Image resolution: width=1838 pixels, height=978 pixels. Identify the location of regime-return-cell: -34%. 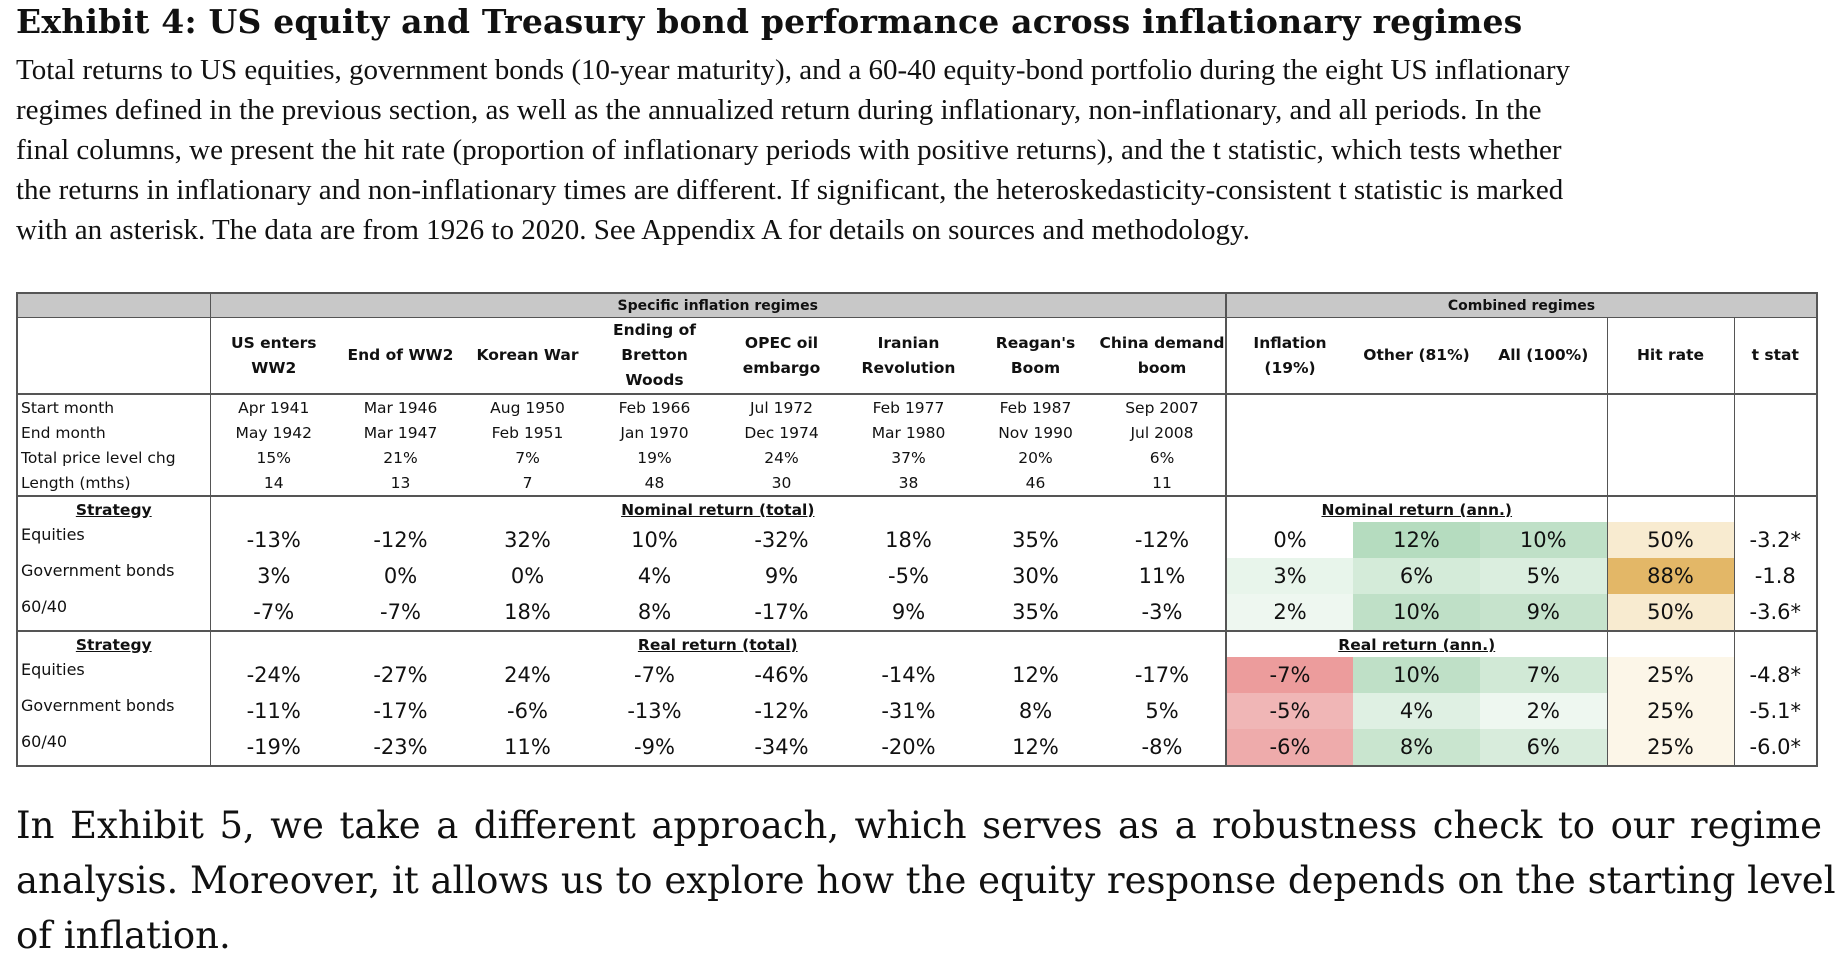
(781, 748).